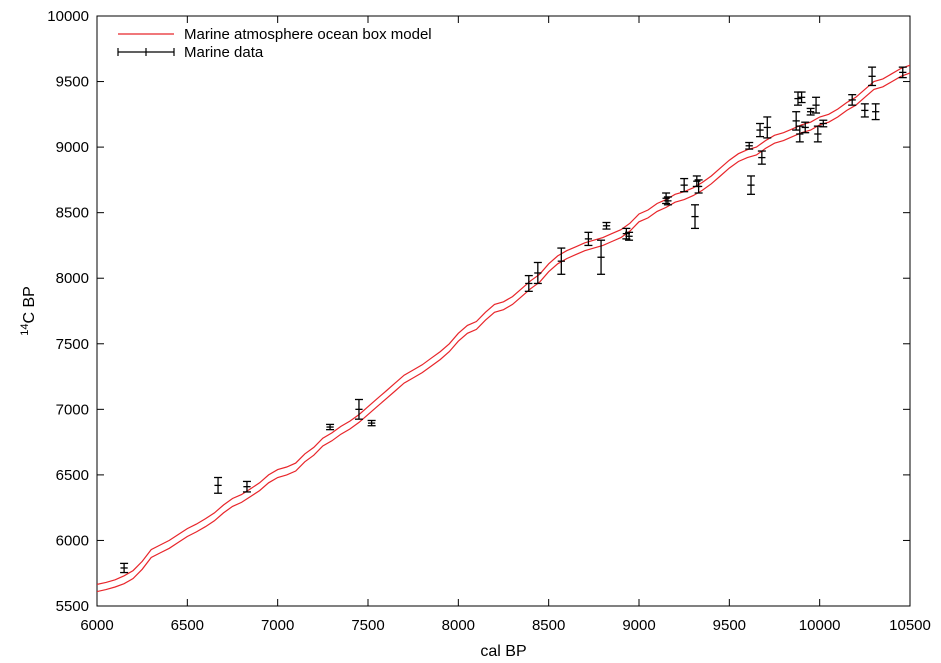 The image size is (941, 663). I want to click on y-axis-title-main: C BP, so click(29, 304).